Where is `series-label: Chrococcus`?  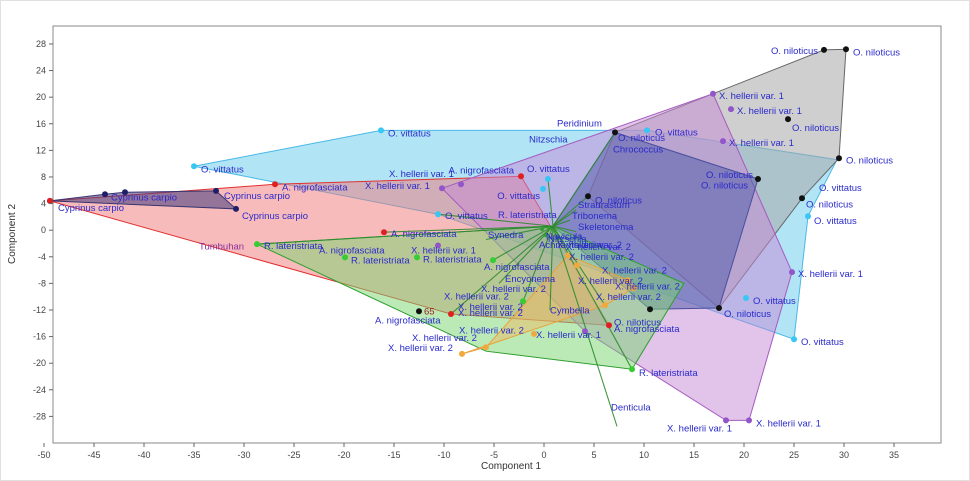
series-label: Chrococcus is located at coordinates (638, 149).